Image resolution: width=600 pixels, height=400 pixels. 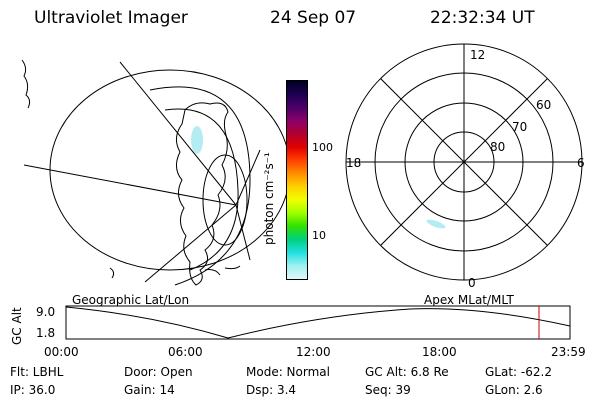 I want to click on polar-lat-80: 80, so click(x=498, y=147).